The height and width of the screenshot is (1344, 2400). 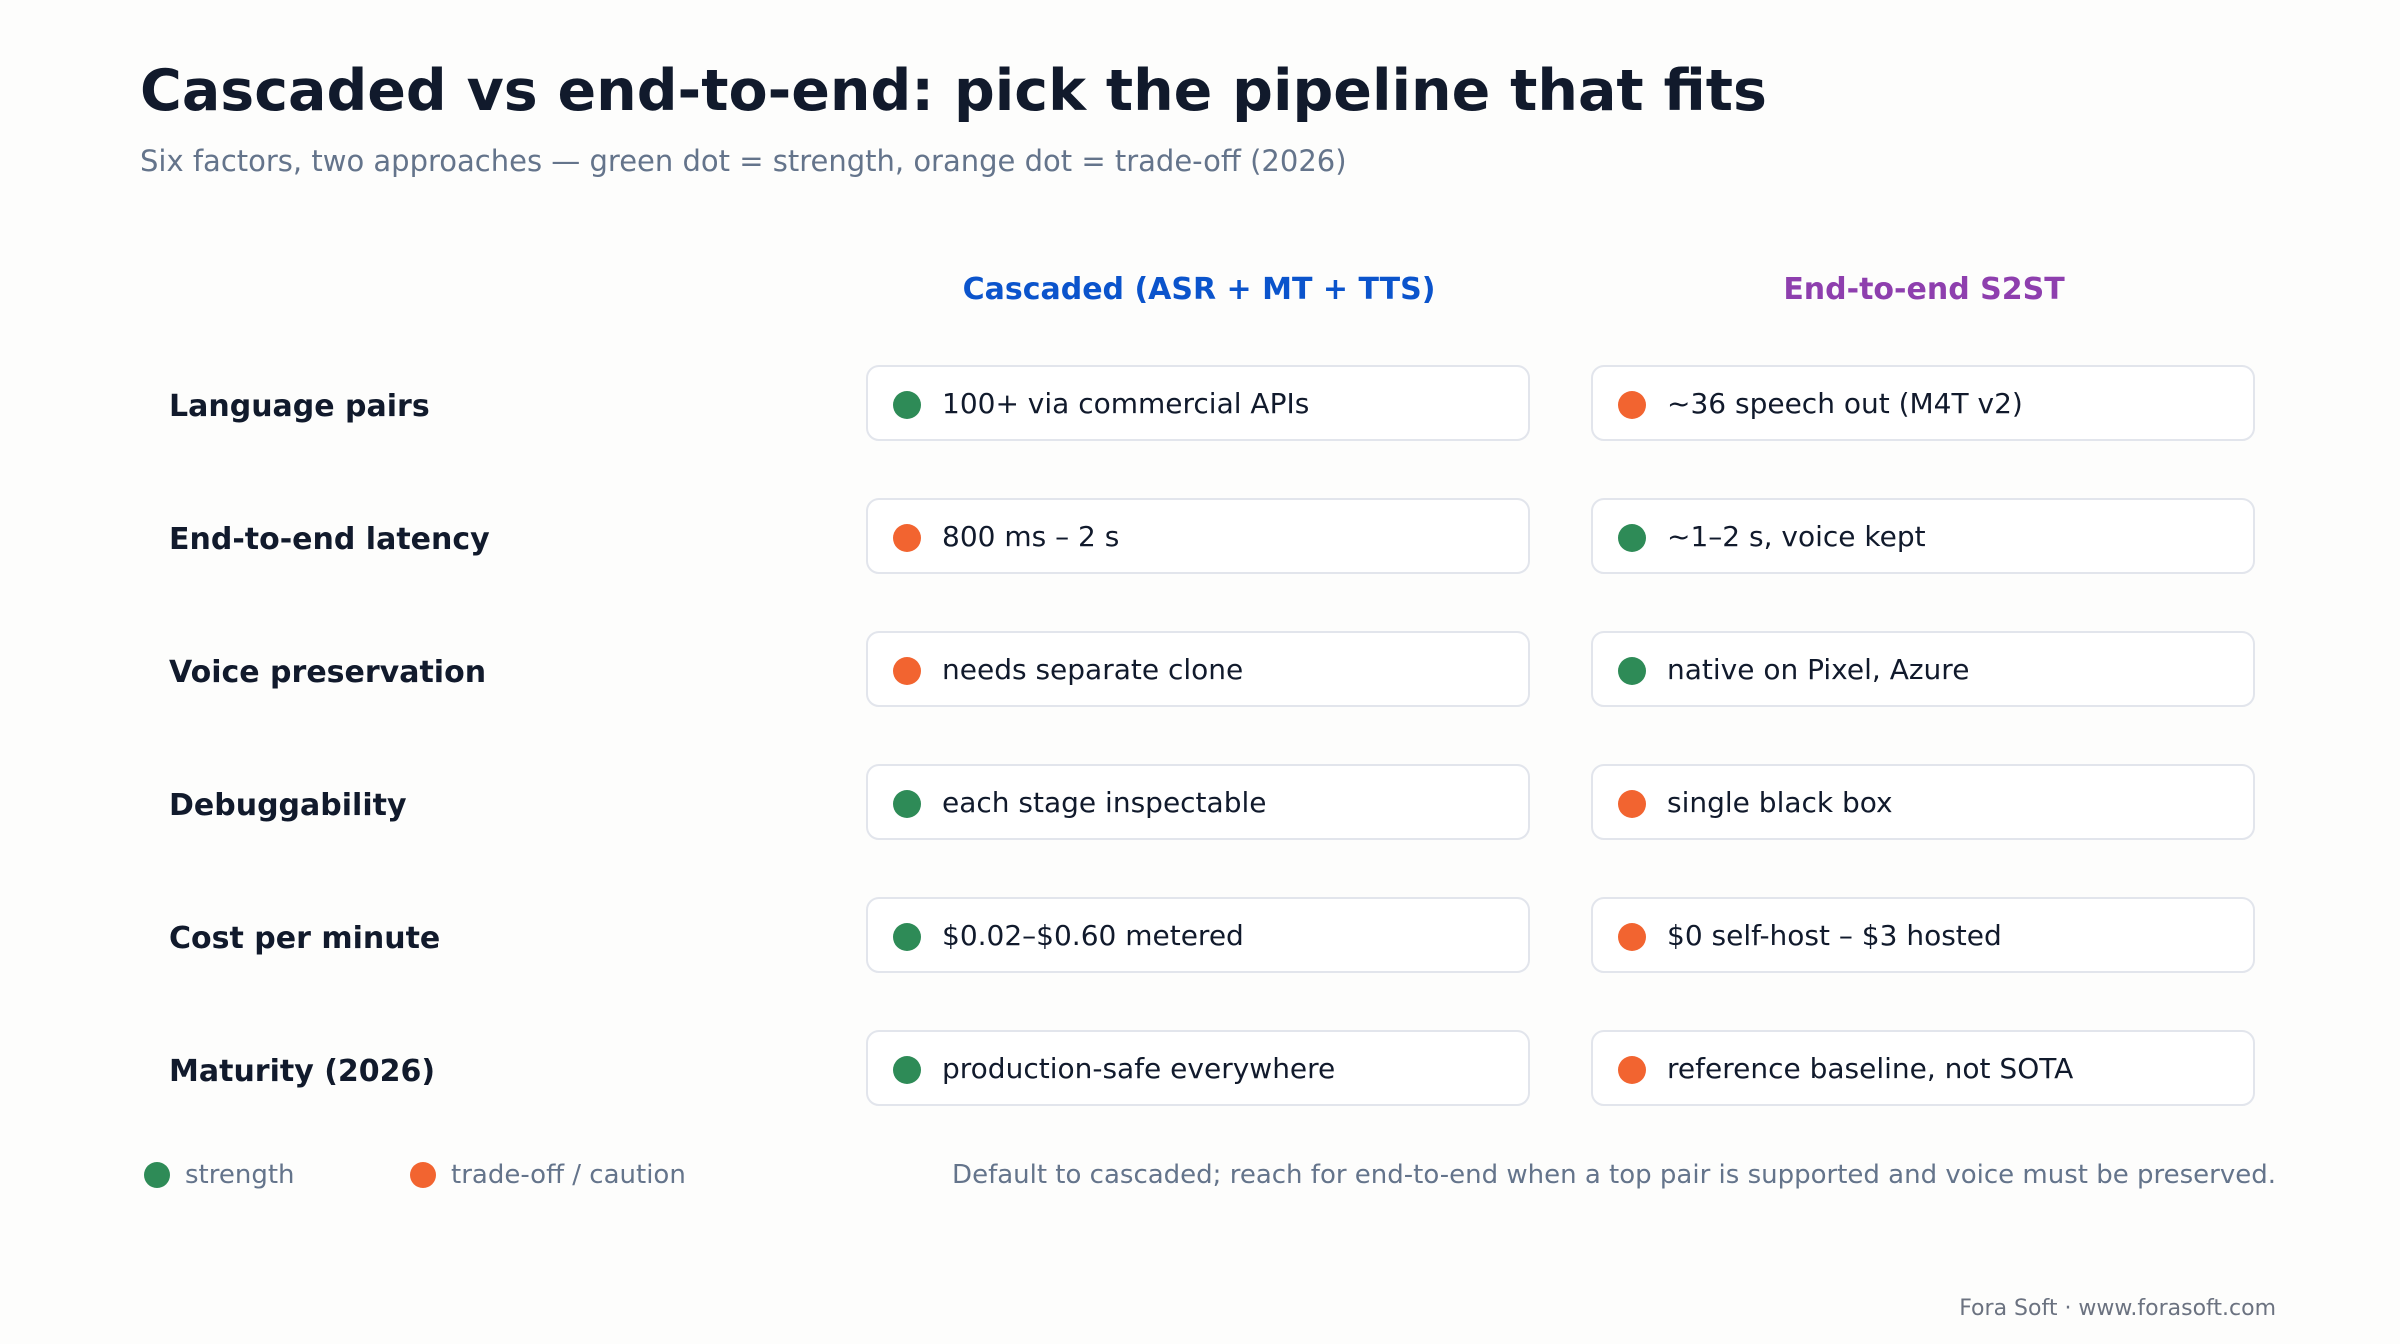 I want to click on end-to-end-cell: $0 self-host – $3 hosted, so click(x=1923, y=935).